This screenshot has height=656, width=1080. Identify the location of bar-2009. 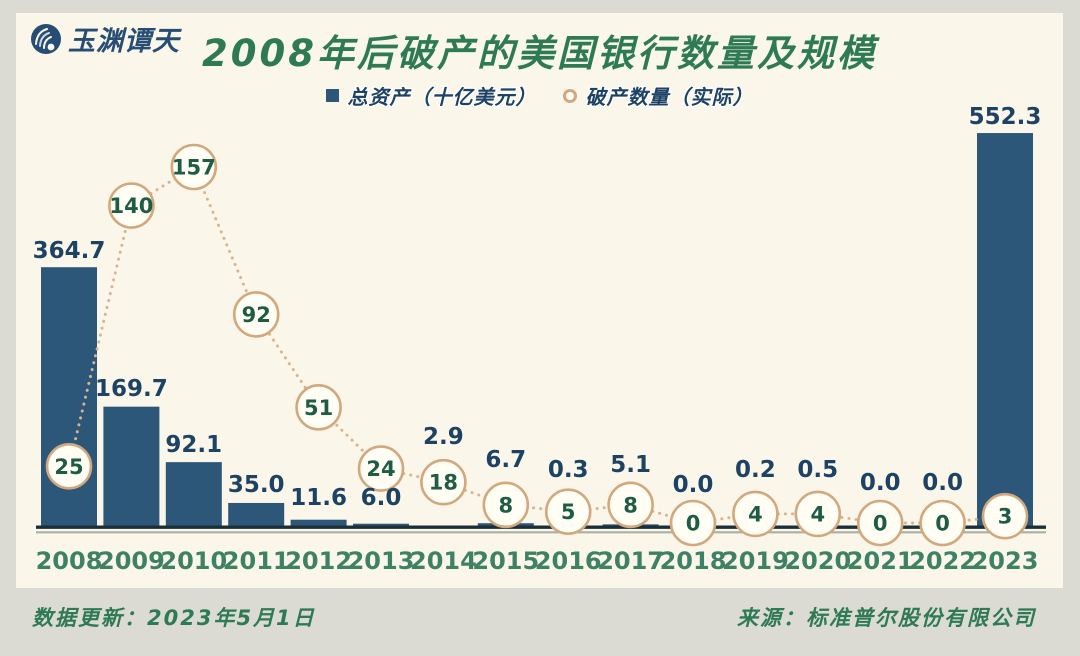
(131, 467).